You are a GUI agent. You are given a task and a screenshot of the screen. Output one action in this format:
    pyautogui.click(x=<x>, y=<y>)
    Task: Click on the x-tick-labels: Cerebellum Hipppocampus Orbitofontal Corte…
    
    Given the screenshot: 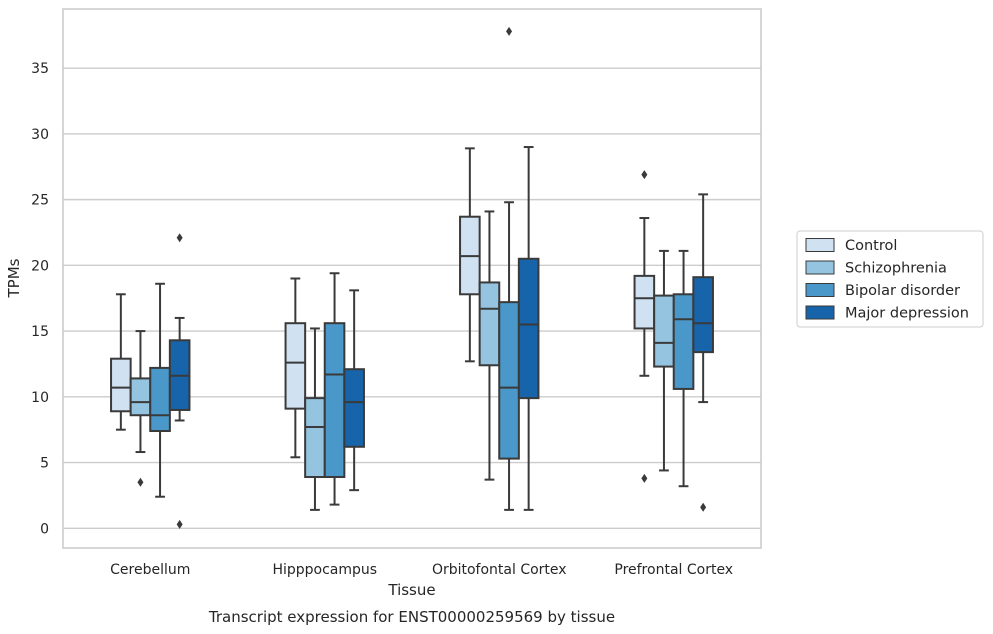 What is the action you would take?
    pyautogui.click(x=421, y=570)
    